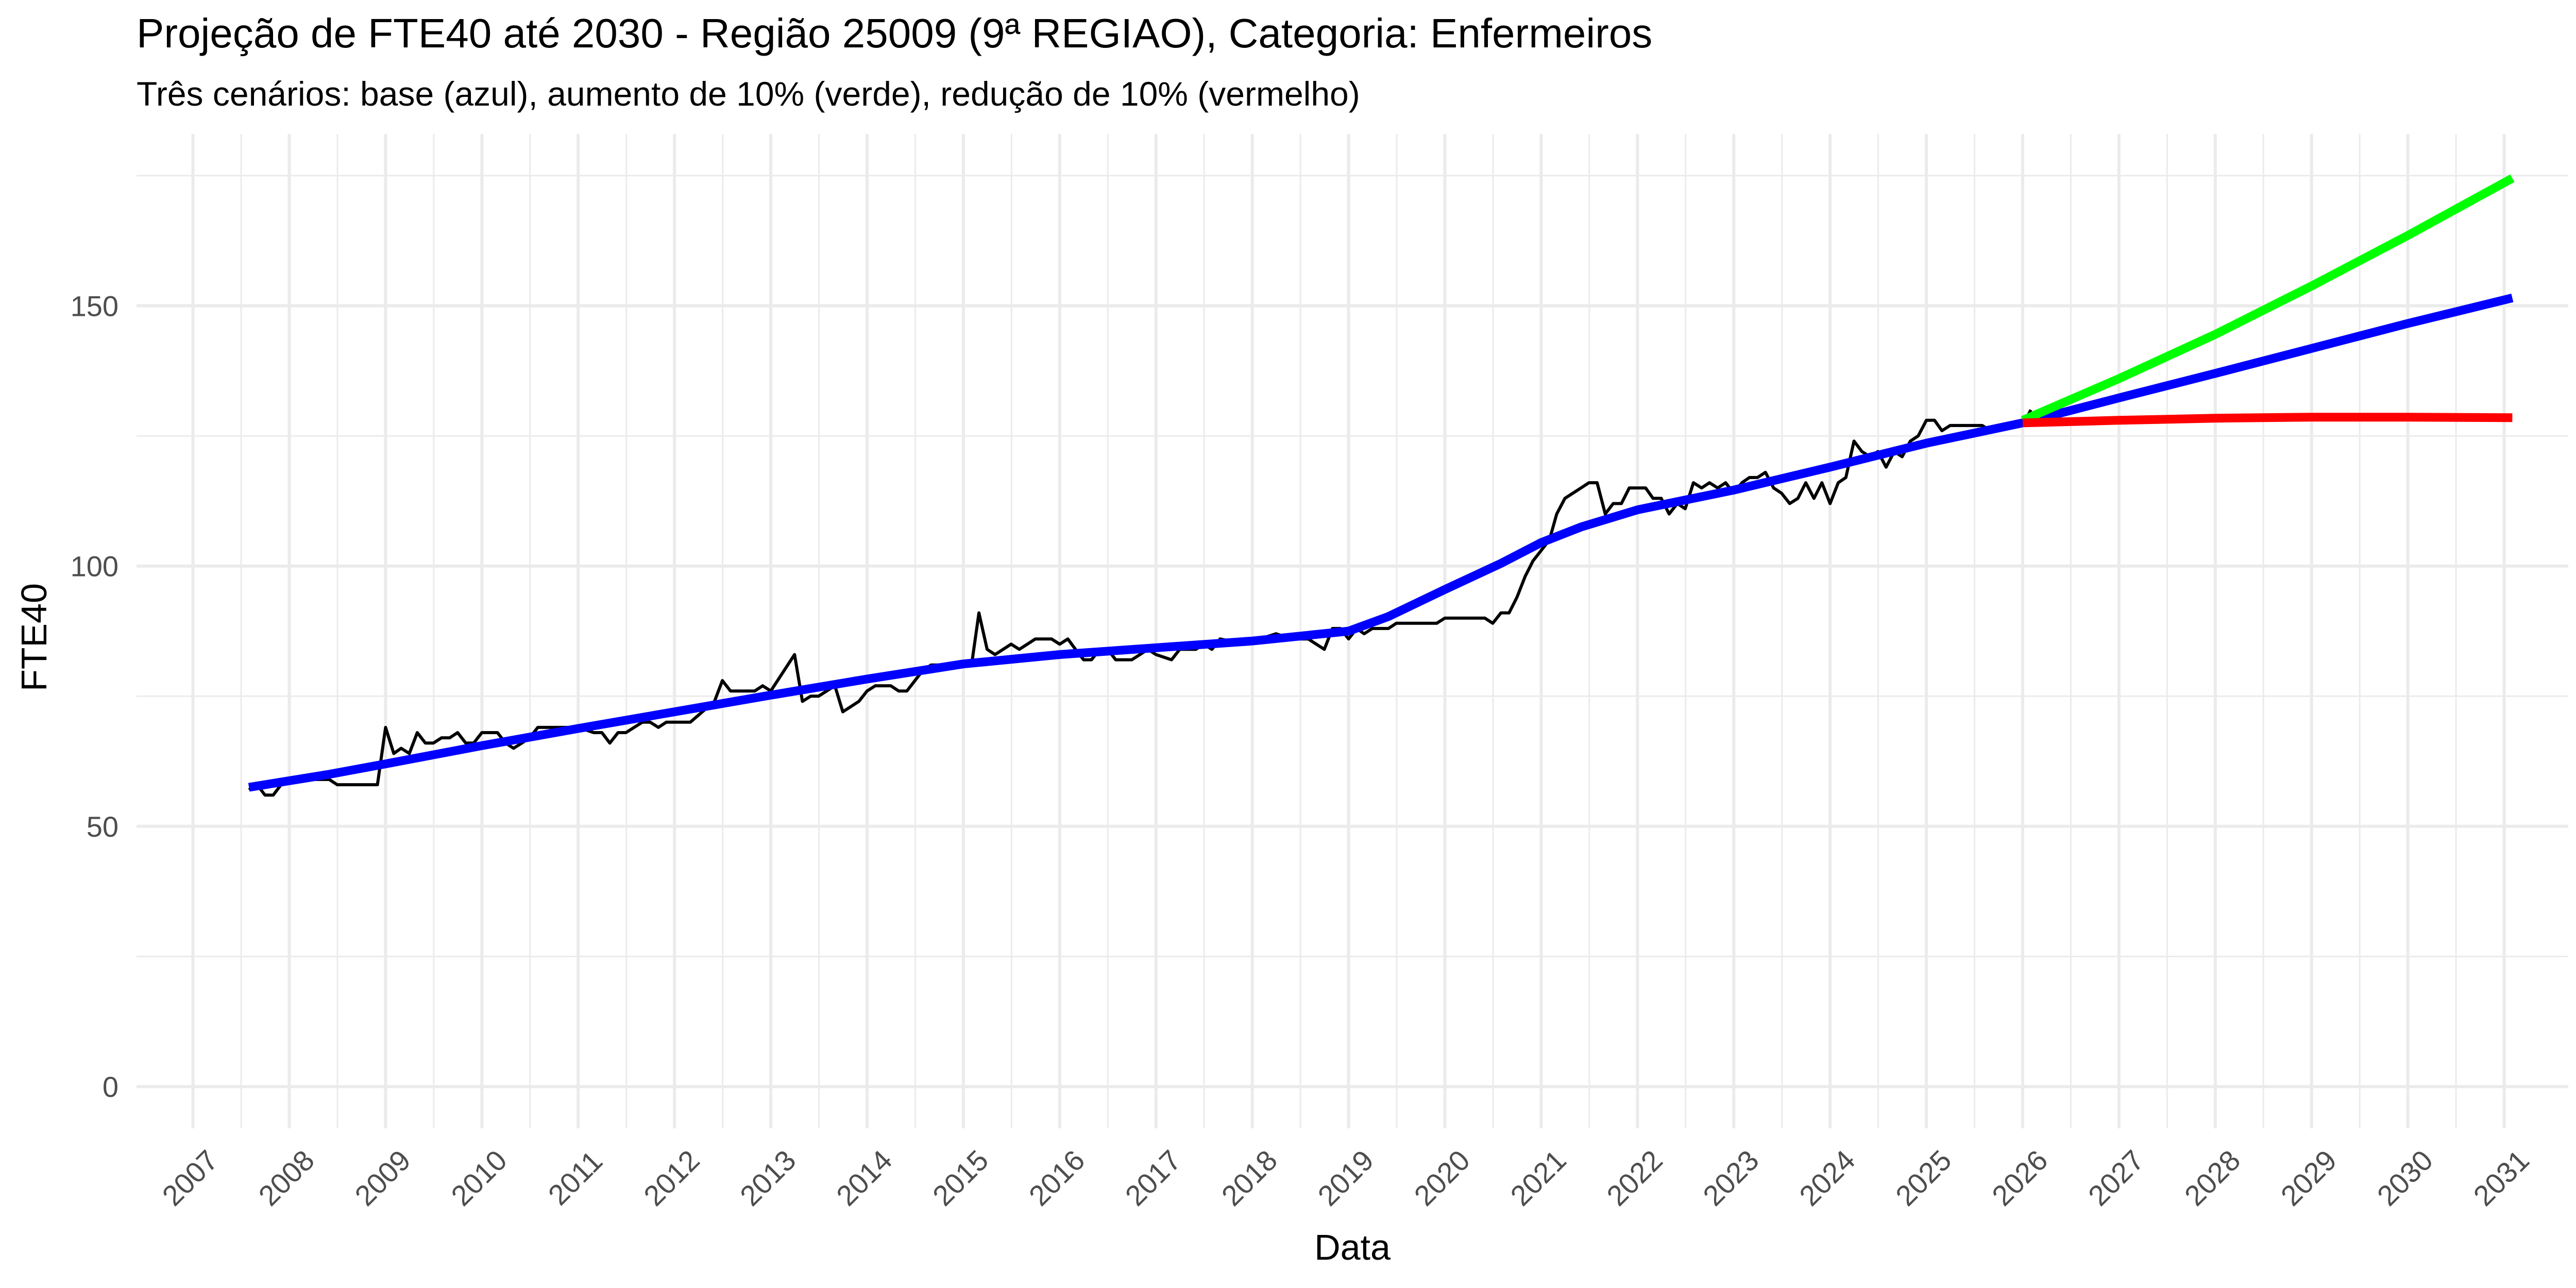 This screenshot has height=1288, width=2576. Describe the element at coordinates (34, 637) in the screenshot. I see `y-axis-label: FTE40` at that location.